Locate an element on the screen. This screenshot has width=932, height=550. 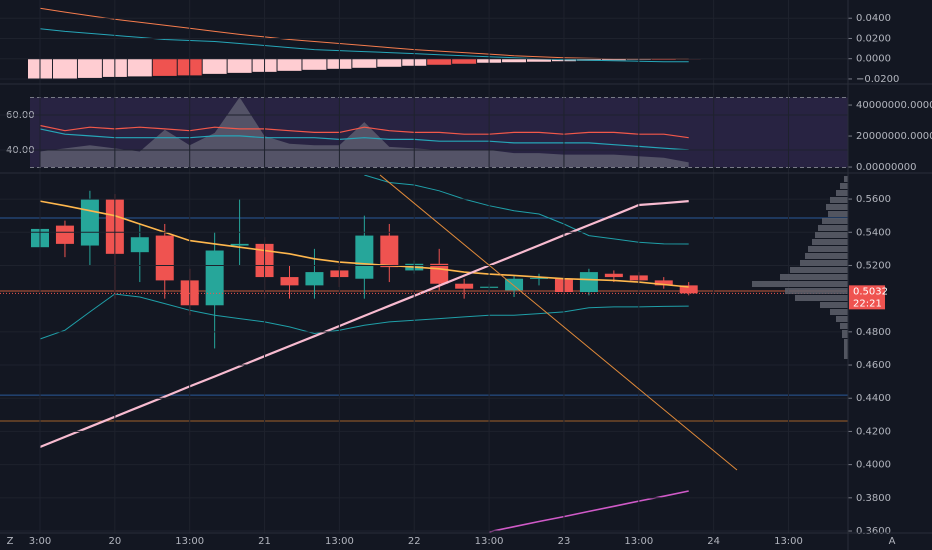
x-tick-label: 24 is located at coordinates (713, 541).